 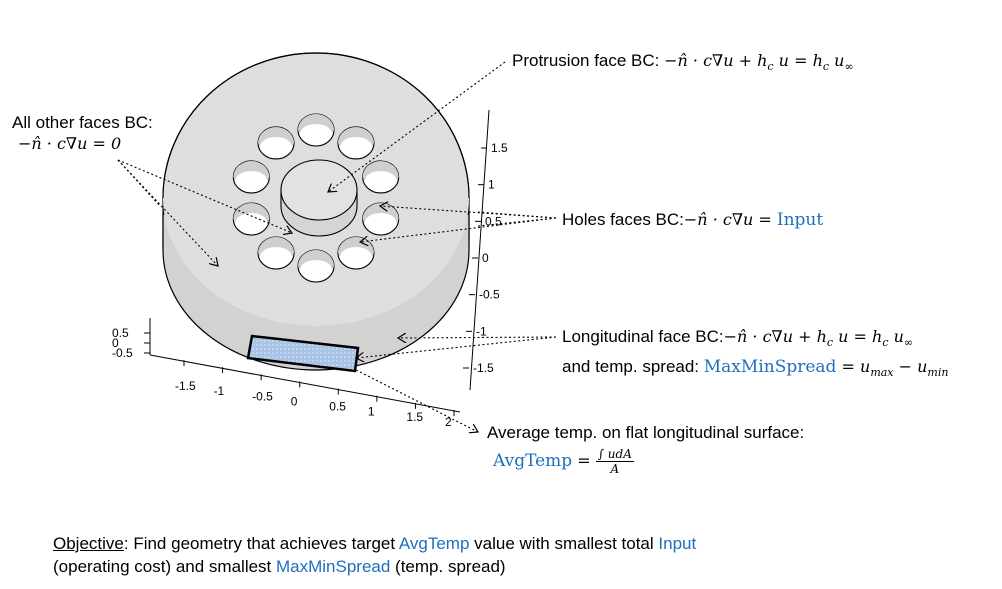 I want to click on objective-input: Input, so click(x=677, y=543).